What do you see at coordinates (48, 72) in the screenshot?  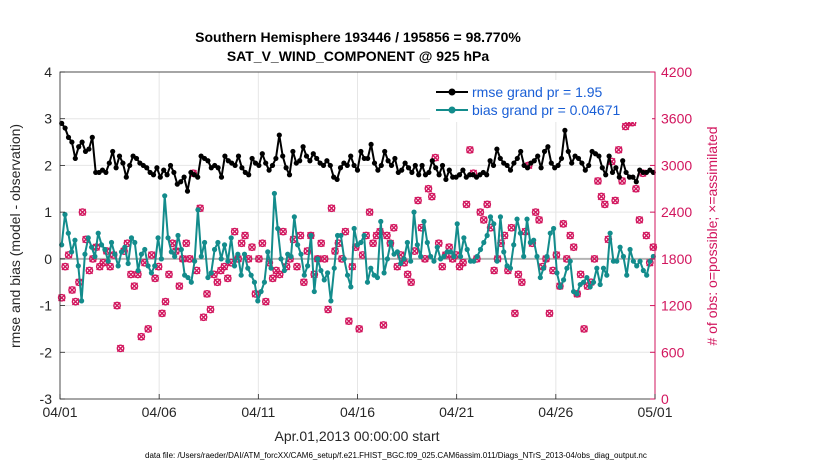 I see `y-tick-label: 4` at bounding box center [48, 72].